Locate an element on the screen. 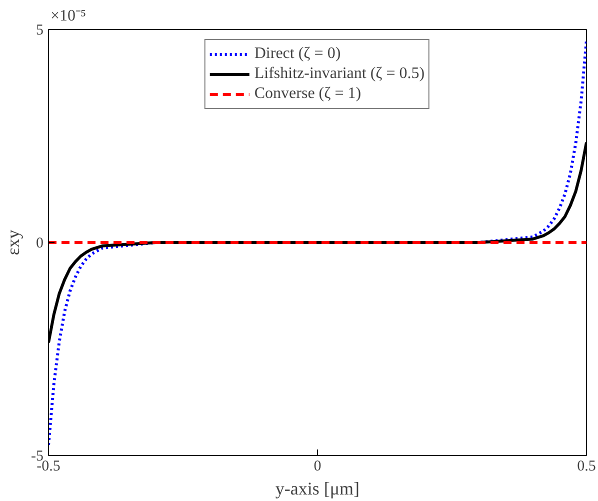 This screenshot has width=598, height=501. x-tick-label: 0.5 is located at coordinates (586, 466).